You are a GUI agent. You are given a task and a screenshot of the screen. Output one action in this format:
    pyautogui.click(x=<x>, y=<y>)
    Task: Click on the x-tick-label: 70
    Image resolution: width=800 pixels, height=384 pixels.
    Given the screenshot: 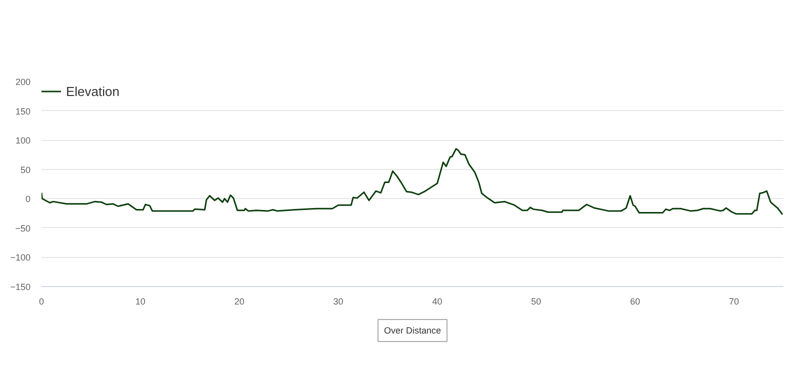 What is the action you would take?
    pyautogui.click(x=734, y=301)
    